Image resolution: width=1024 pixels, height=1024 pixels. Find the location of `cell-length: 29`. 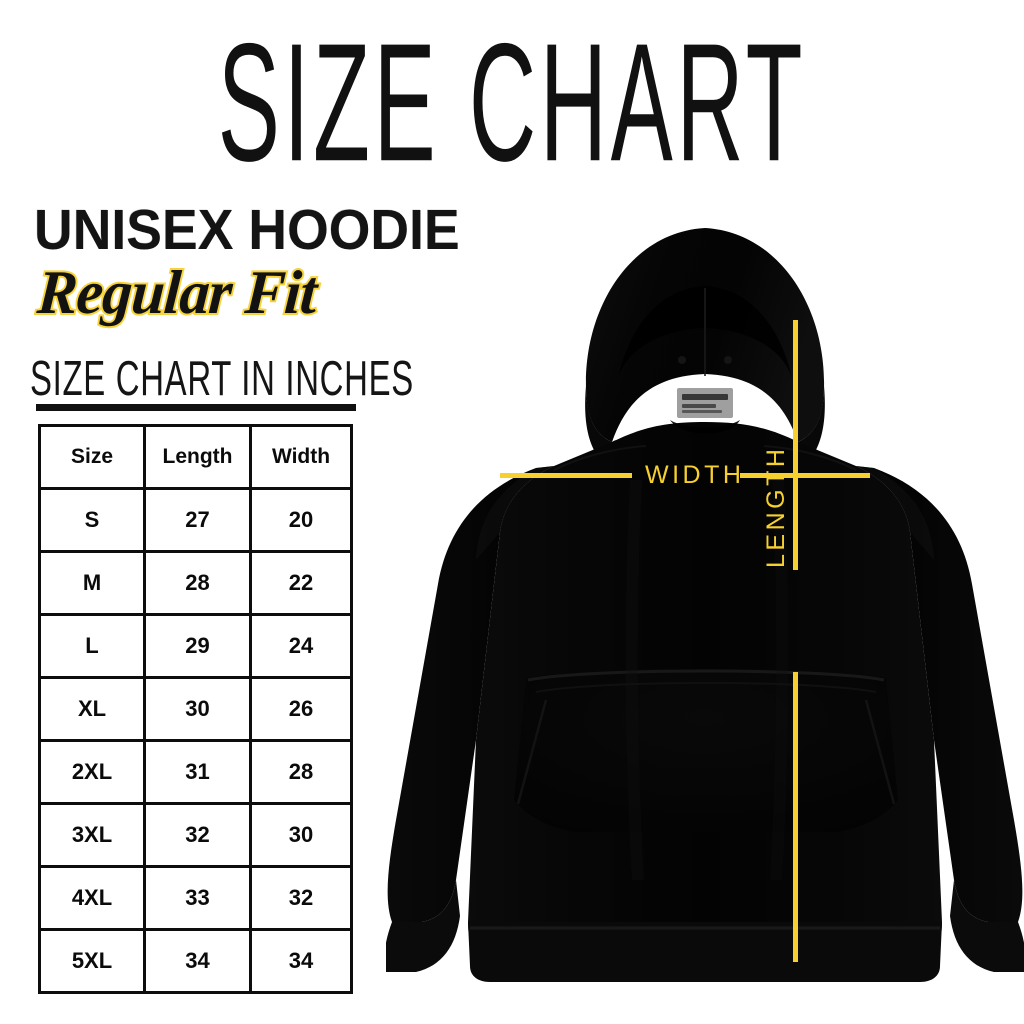

cell-length: 29 is located at coordinates (197, 646).